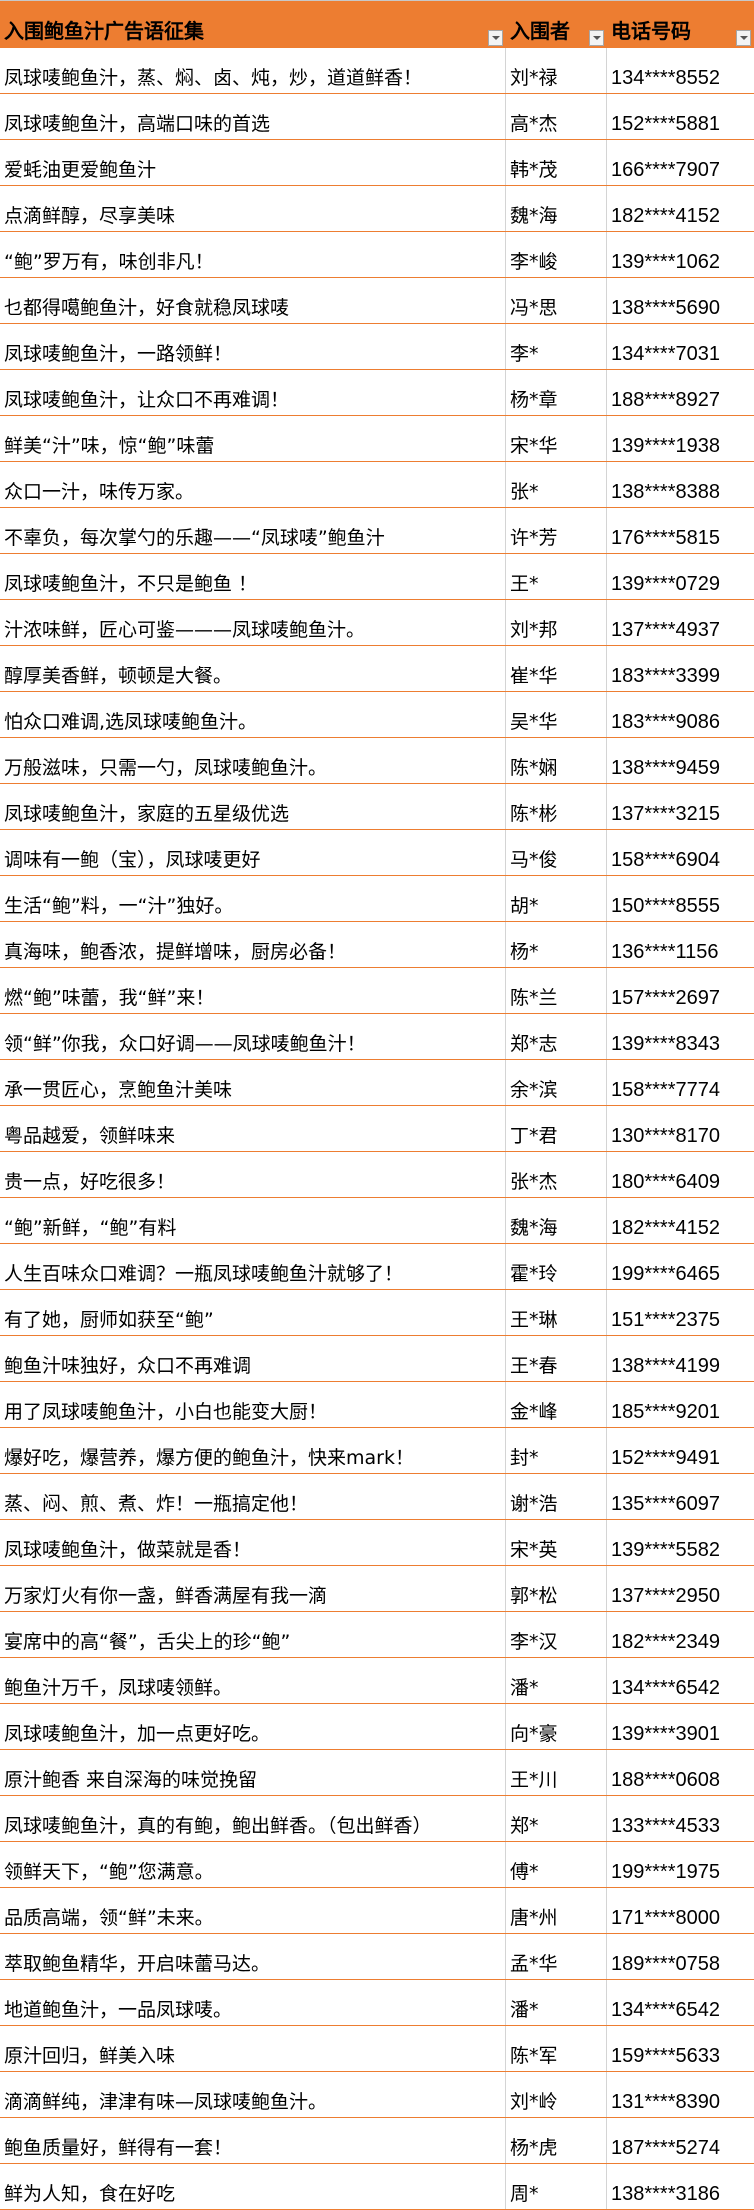  Describe the element at coordinates (253, 70) in the screenshot. I see `slogan-cell: 凤球唛鲍鱼汁，蒸、焖、卤、炖，炒，道道鲜香！` at that location.